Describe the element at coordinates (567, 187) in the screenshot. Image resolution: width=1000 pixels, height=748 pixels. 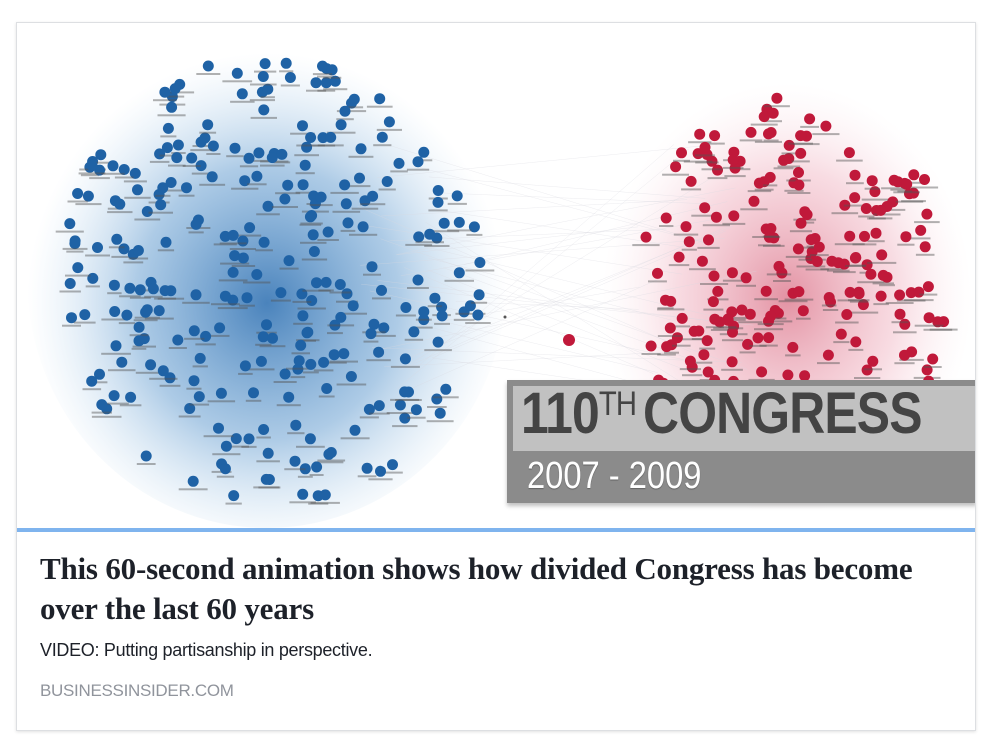
I see `network-edge` at that location.